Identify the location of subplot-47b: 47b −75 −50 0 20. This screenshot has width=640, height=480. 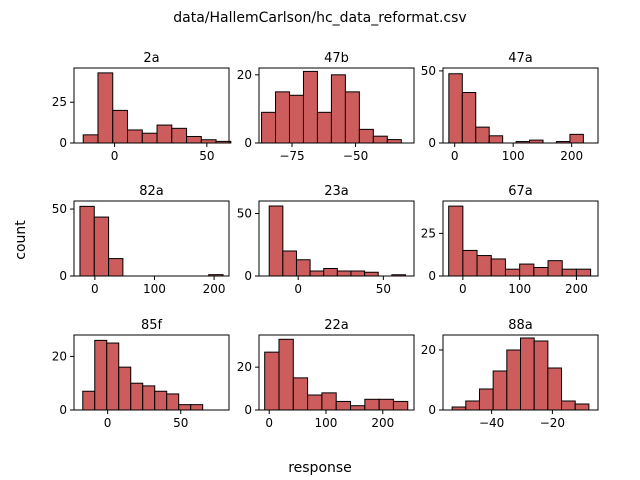
(326, 107).